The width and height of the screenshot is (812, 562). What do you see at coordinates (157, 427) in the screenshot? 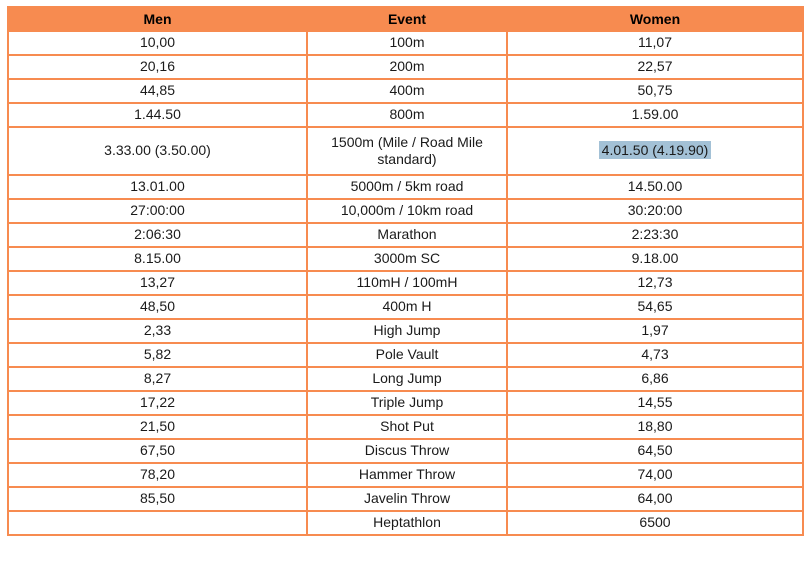
I see `men-cell: 21,50` at bounding box center [157, 427].